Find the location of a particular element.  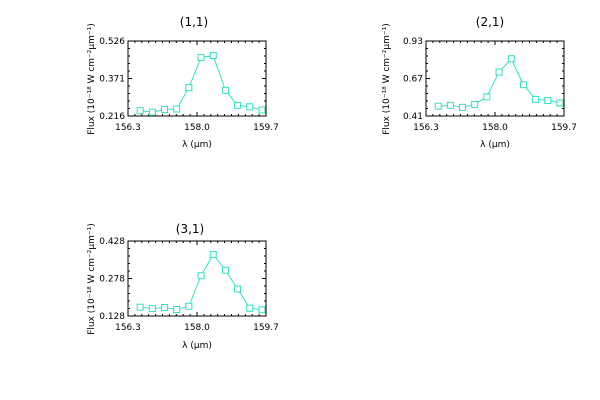

y-tick-label: 0.93 is located at coordinates (413, 42).